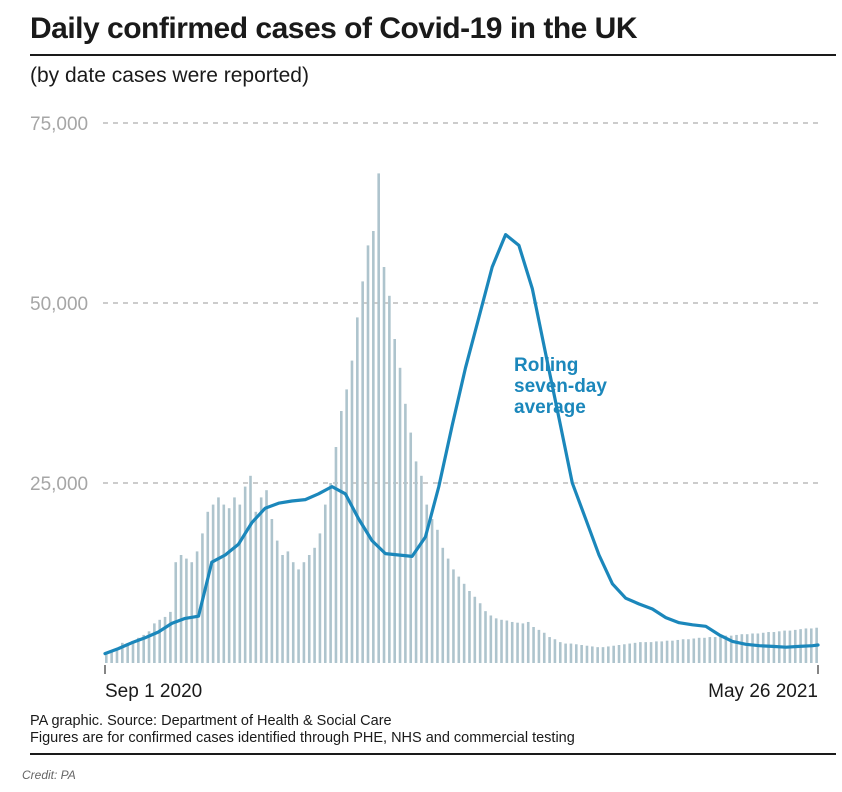  What do you see at coordinates (59, 304) in the screenshot?
I see `y-tick-label: 50,000` at bounding box center [59, 304].